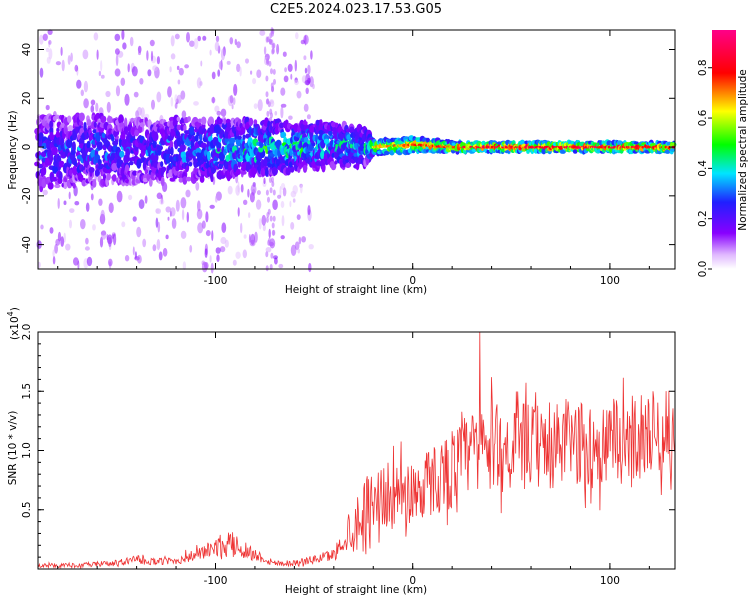 This screenshot has width=750, height=600. What do you see at coordinates (27, 450) in the screenshot?
I see `snr-y-tick-label: 1.0` at bounding box center [27, 450].